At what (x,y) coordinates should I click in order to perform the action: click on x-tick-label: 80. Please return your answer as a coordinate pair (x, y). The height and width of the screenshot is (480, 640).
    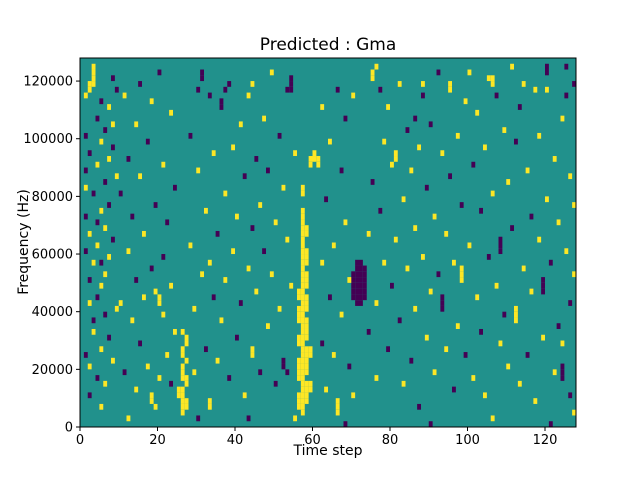
    Looking at the image, I should click on (390, 440).